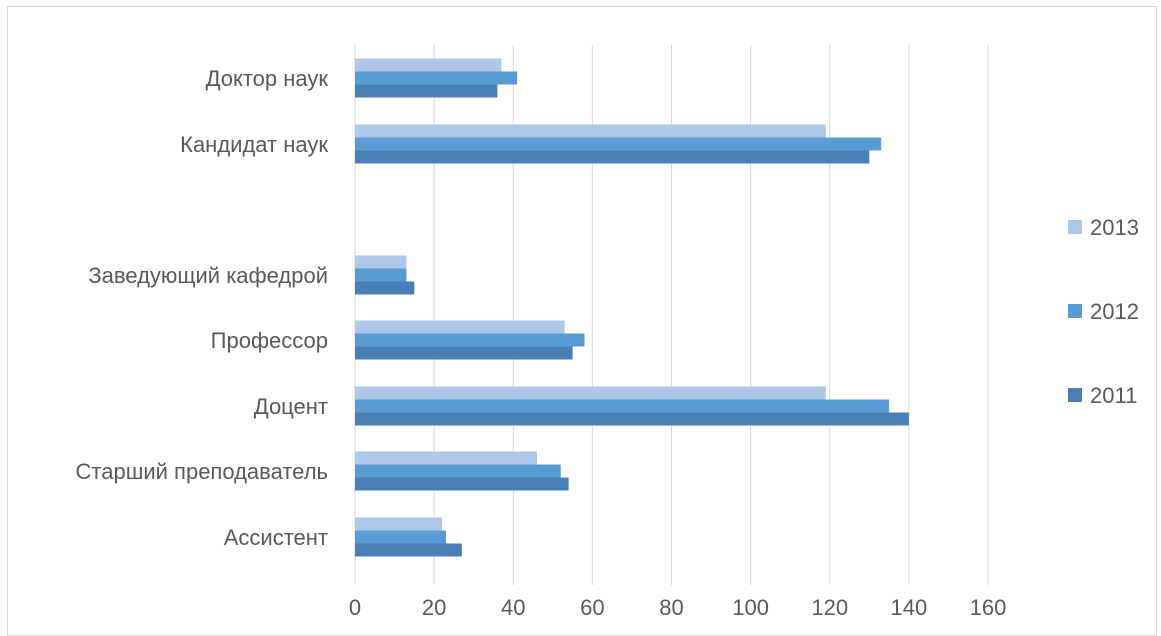  What do you see at coordinates (208, 275) in the screenshot?
I see `category-label: Заведующий кафедрой` at bounding box center [208, 275].